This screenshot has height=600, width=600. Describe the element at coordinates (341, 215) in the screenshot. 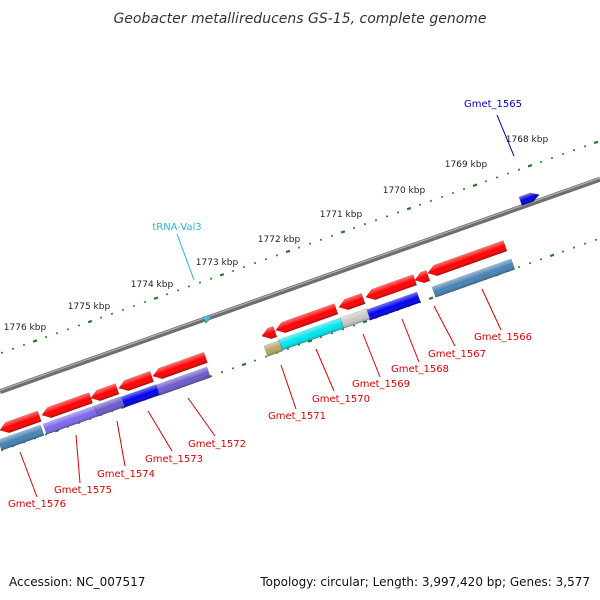

I see `kbp-tick-label: 1771 kbp` at that location.